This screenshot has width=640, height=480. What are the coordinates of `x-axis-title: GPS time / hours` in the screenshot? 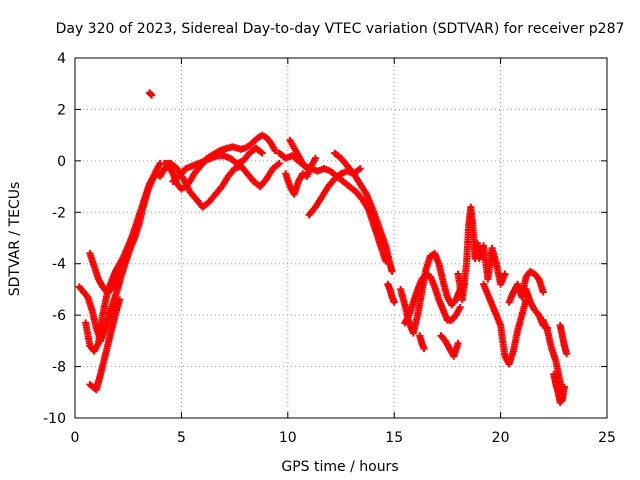 It's located at (339, 467).